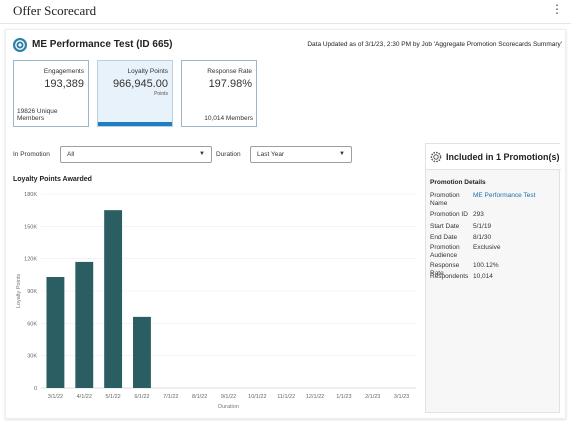 This screenshot has width=571, height=421. What do you see at coordinates (19, 291) in the screenshot?
I see `y-axis-label: Loyalty Points` at bounding box center [19, 291].